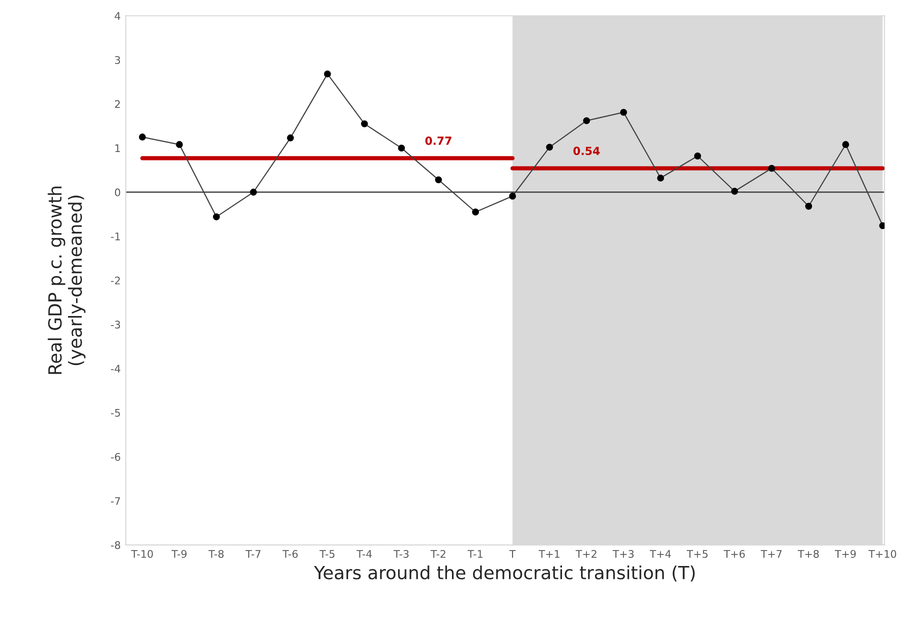 The image size is (898, 630). Describe the element at coordinates (401, 554) in the screenshot. I see `x-tick-label: T-3` at that location.